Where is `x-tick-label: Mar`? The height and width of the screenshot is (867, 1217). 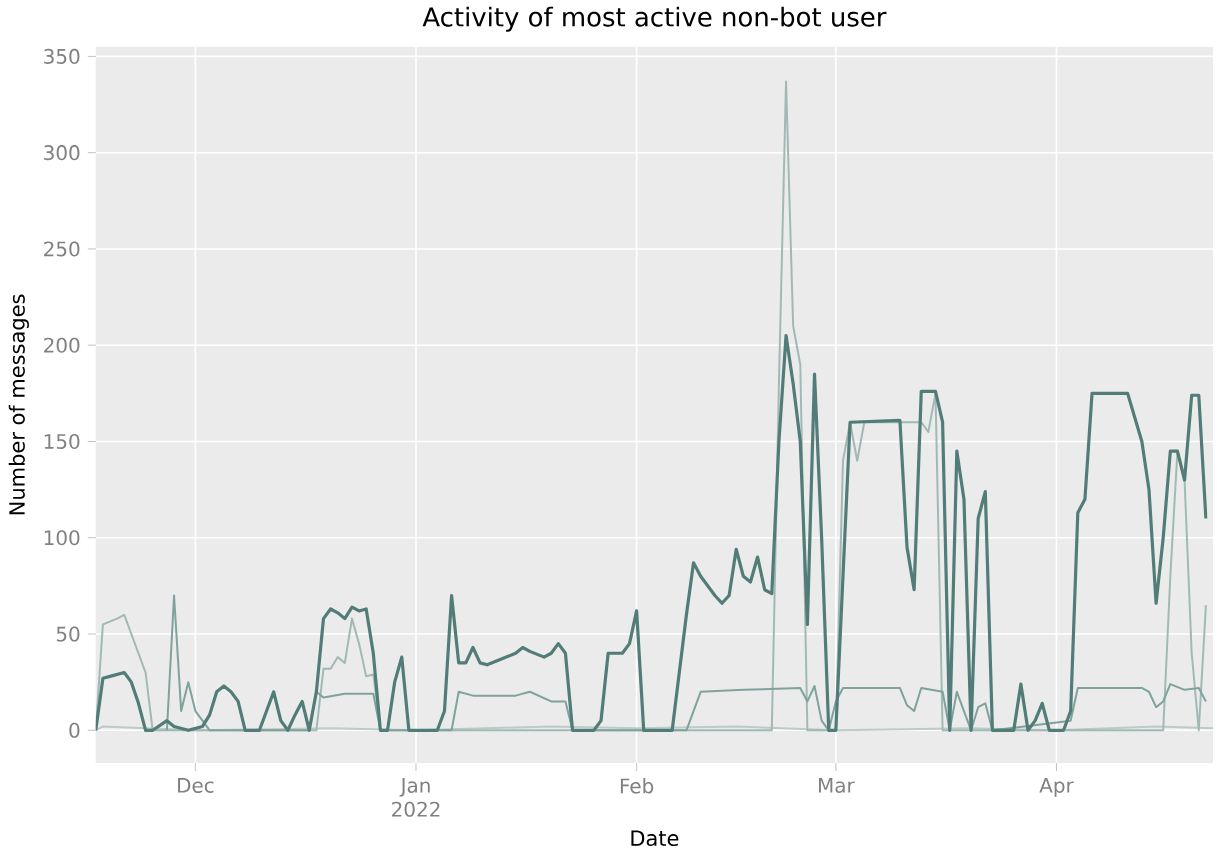
x-tick-label: Mar is located at coordinates (837, 785).